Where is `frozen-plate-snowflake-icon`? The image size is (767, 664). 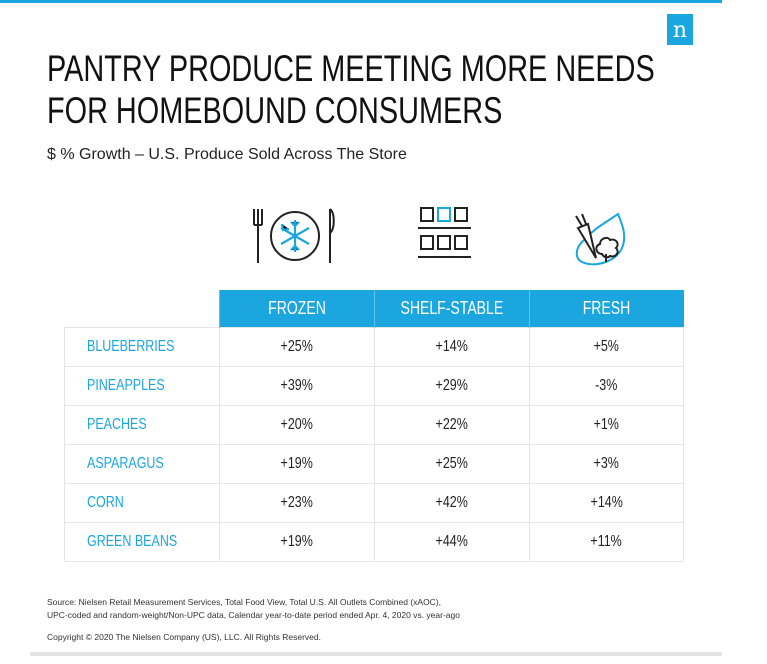 frozen-plate-snowflake-icon is located at coordinates (294, 235).